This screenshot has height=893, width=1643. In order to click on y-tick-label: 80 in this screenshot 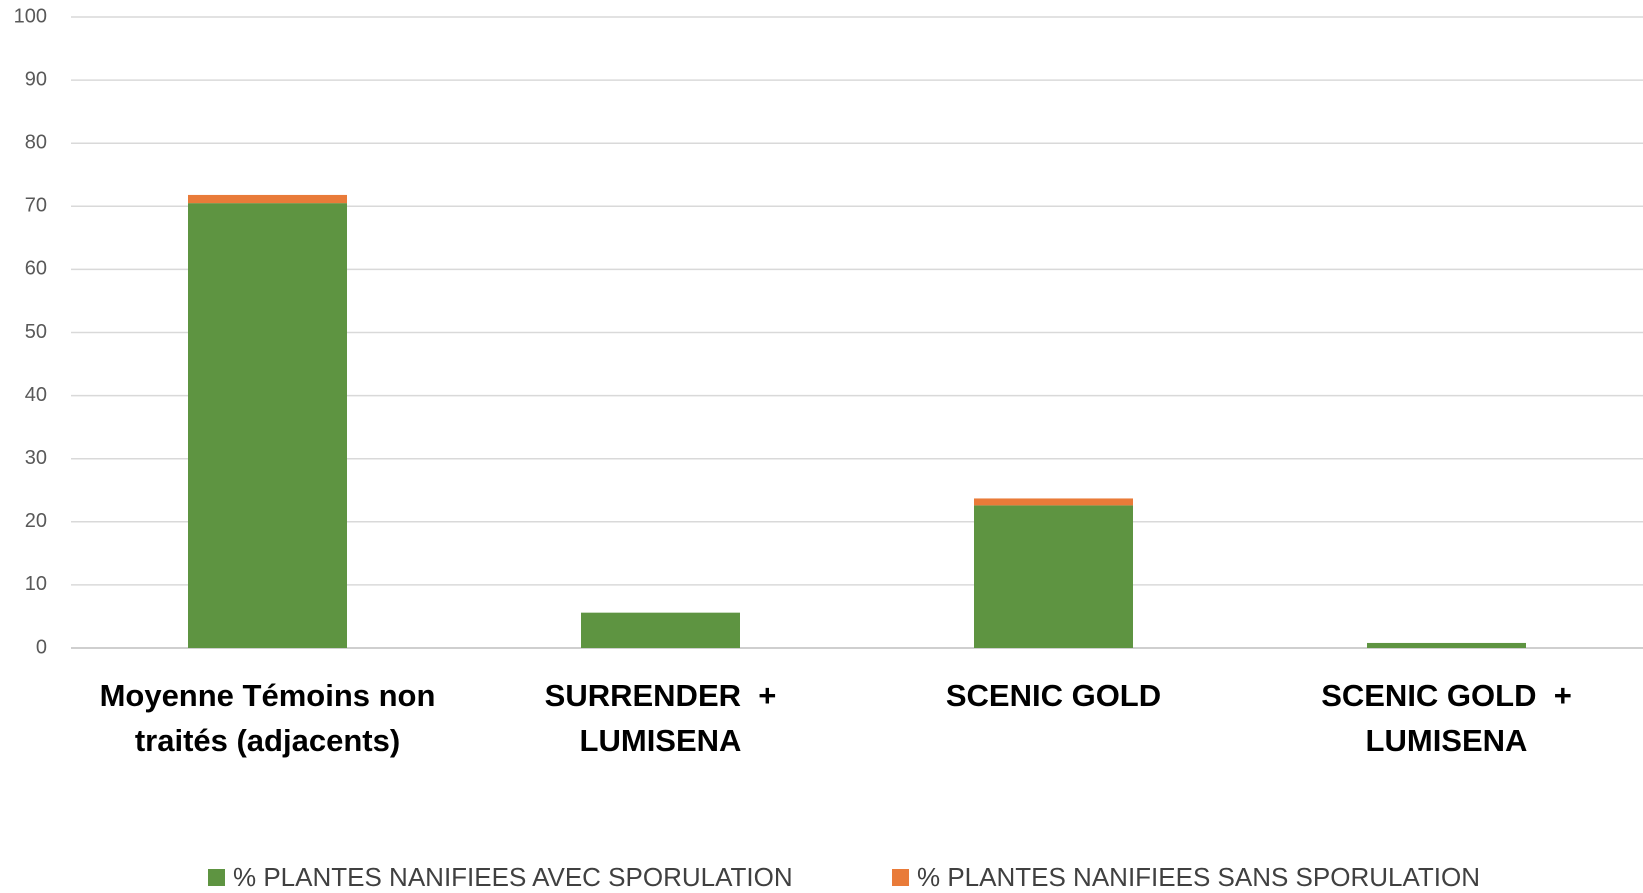, I will do `click(36, 142)`.